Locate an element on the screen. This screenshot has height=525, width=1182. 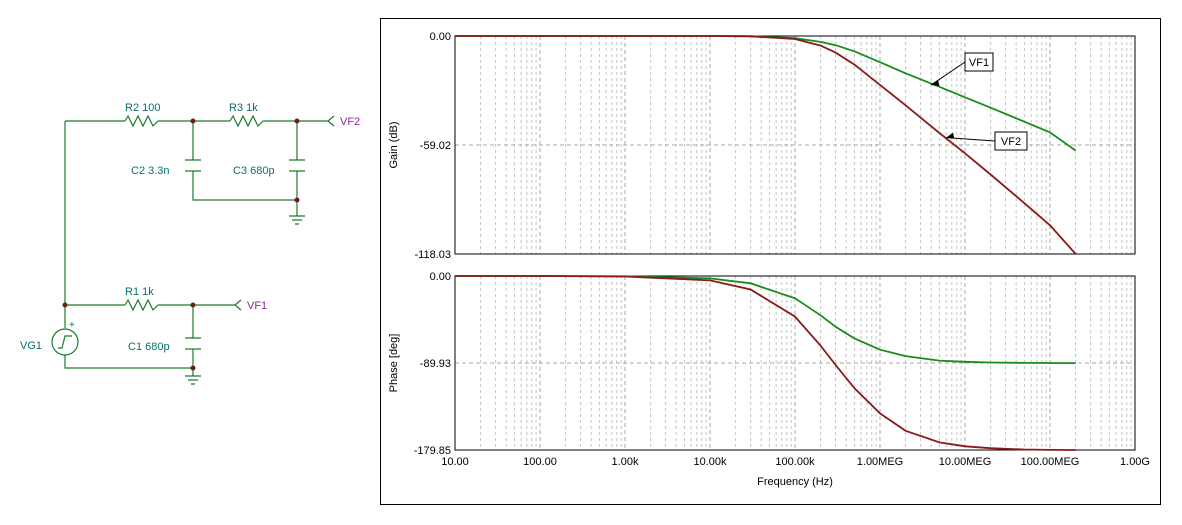
wire-left is located at coordinates (129, 248).